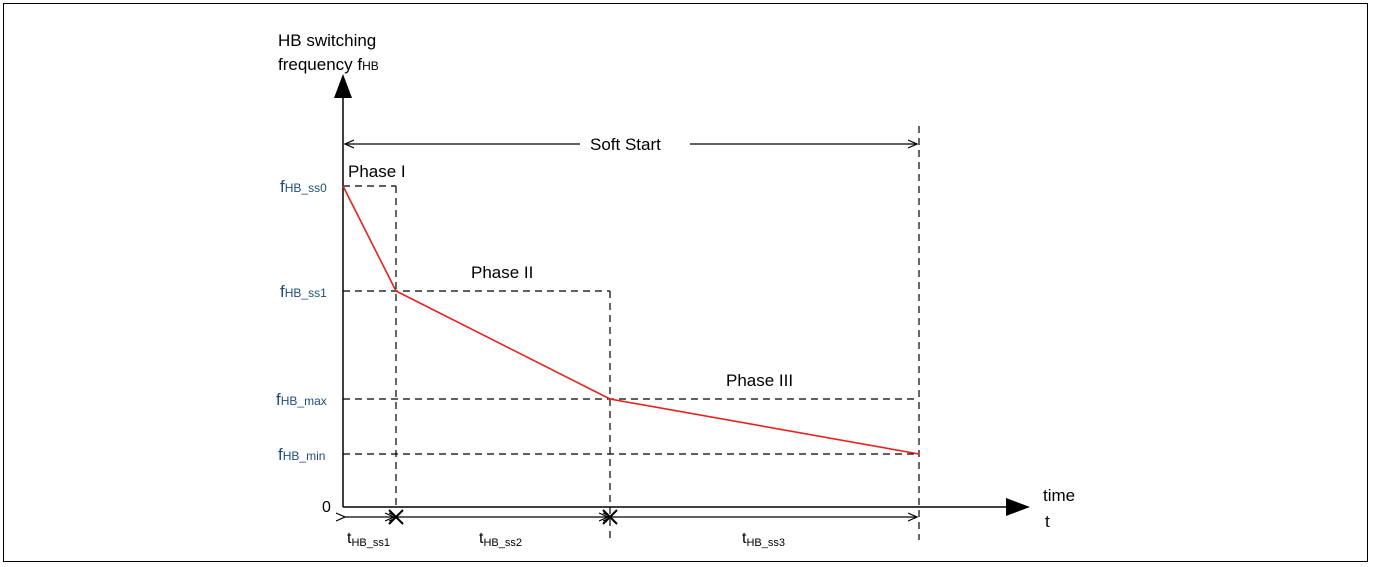 The width and height of the screenshot is (1373, 567). I want to click on freq-label-ss1: fHB_ss1, so click(303, 291).